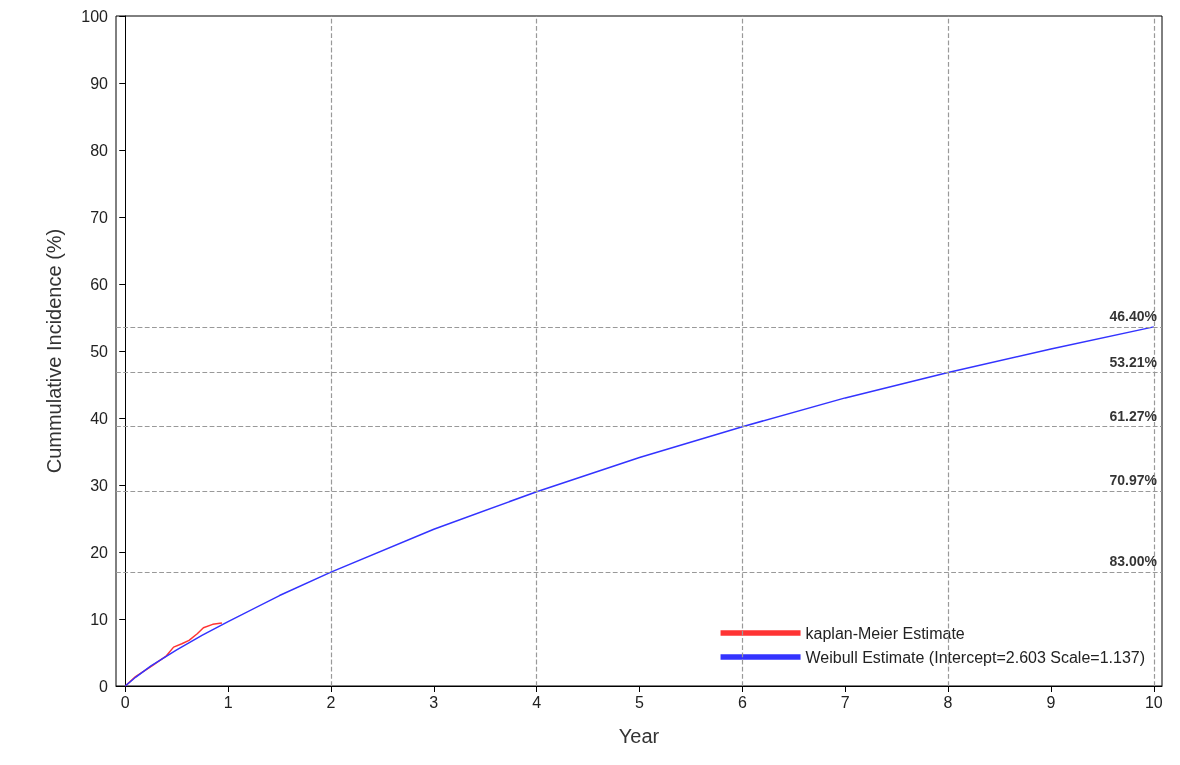  What do you see at coordinates (125, 702) in the screenshot?
I see `x-tick-label: 0` at bounding box center [125, 702].